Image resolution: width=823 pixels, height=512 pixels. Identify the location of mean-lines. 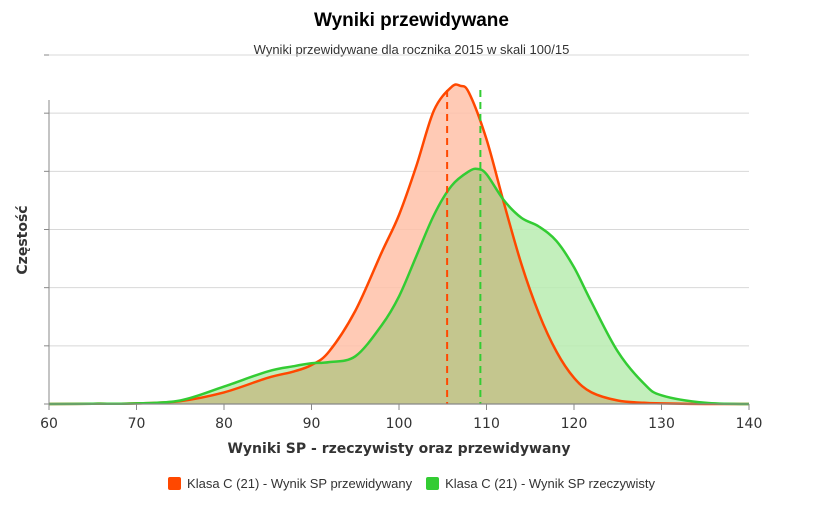
(464, 247).